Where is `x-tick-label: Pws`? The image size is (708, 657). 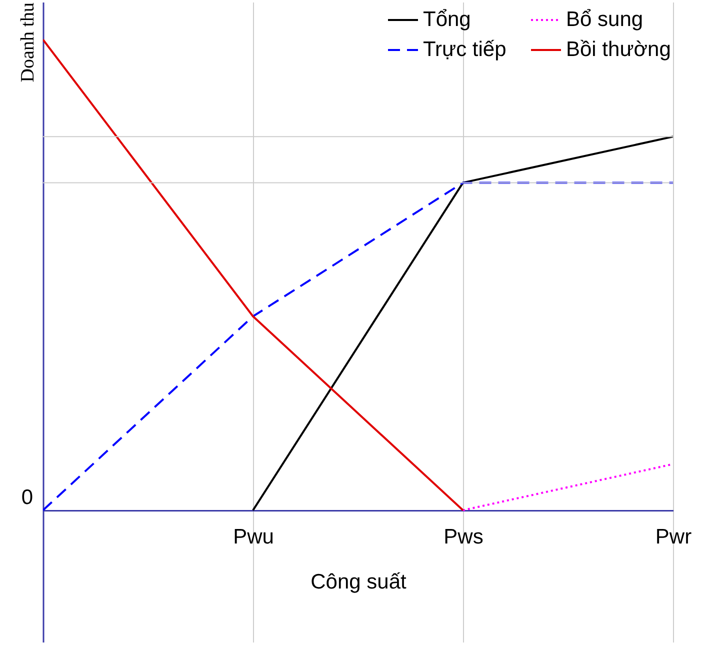 x-tick-label: Pws is located at coordinates (464, 537).